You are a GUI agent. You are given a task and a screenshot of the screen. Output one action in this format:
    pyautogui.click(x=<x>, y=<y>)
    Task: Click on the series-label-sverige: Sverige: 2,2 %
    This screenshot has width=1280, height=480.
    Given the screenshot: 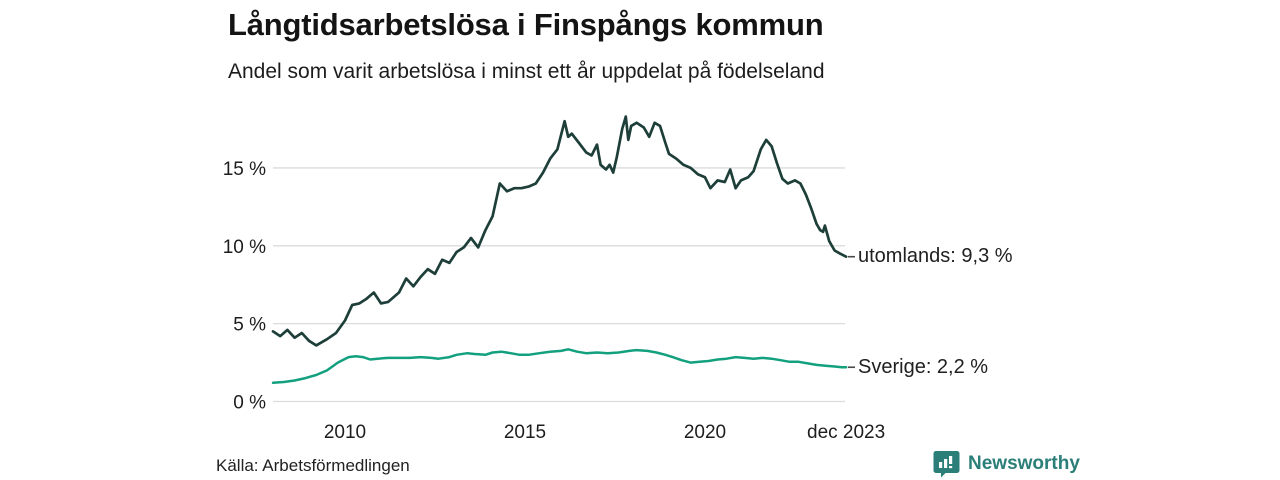 What is the action you would take?
    pyautogui.click(x=923, y=367)
    